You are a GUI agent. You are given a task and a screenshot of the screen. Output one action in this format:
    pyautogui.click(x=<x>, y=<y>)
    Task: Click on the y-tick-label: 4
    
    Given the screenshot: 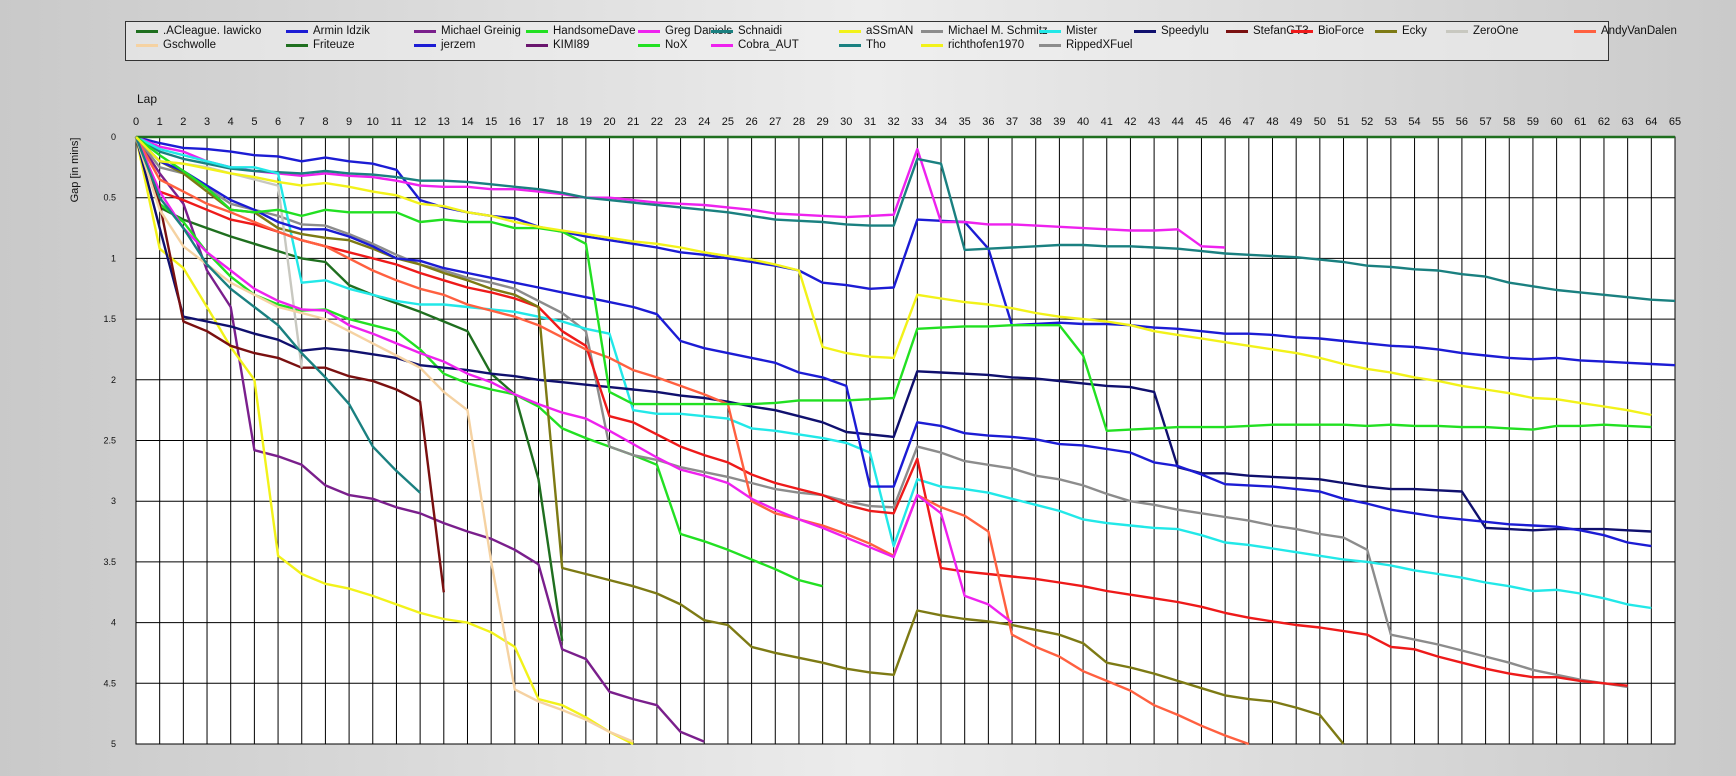 What is the action you would take?
    pyautogui.click(x=113, y=623)
    